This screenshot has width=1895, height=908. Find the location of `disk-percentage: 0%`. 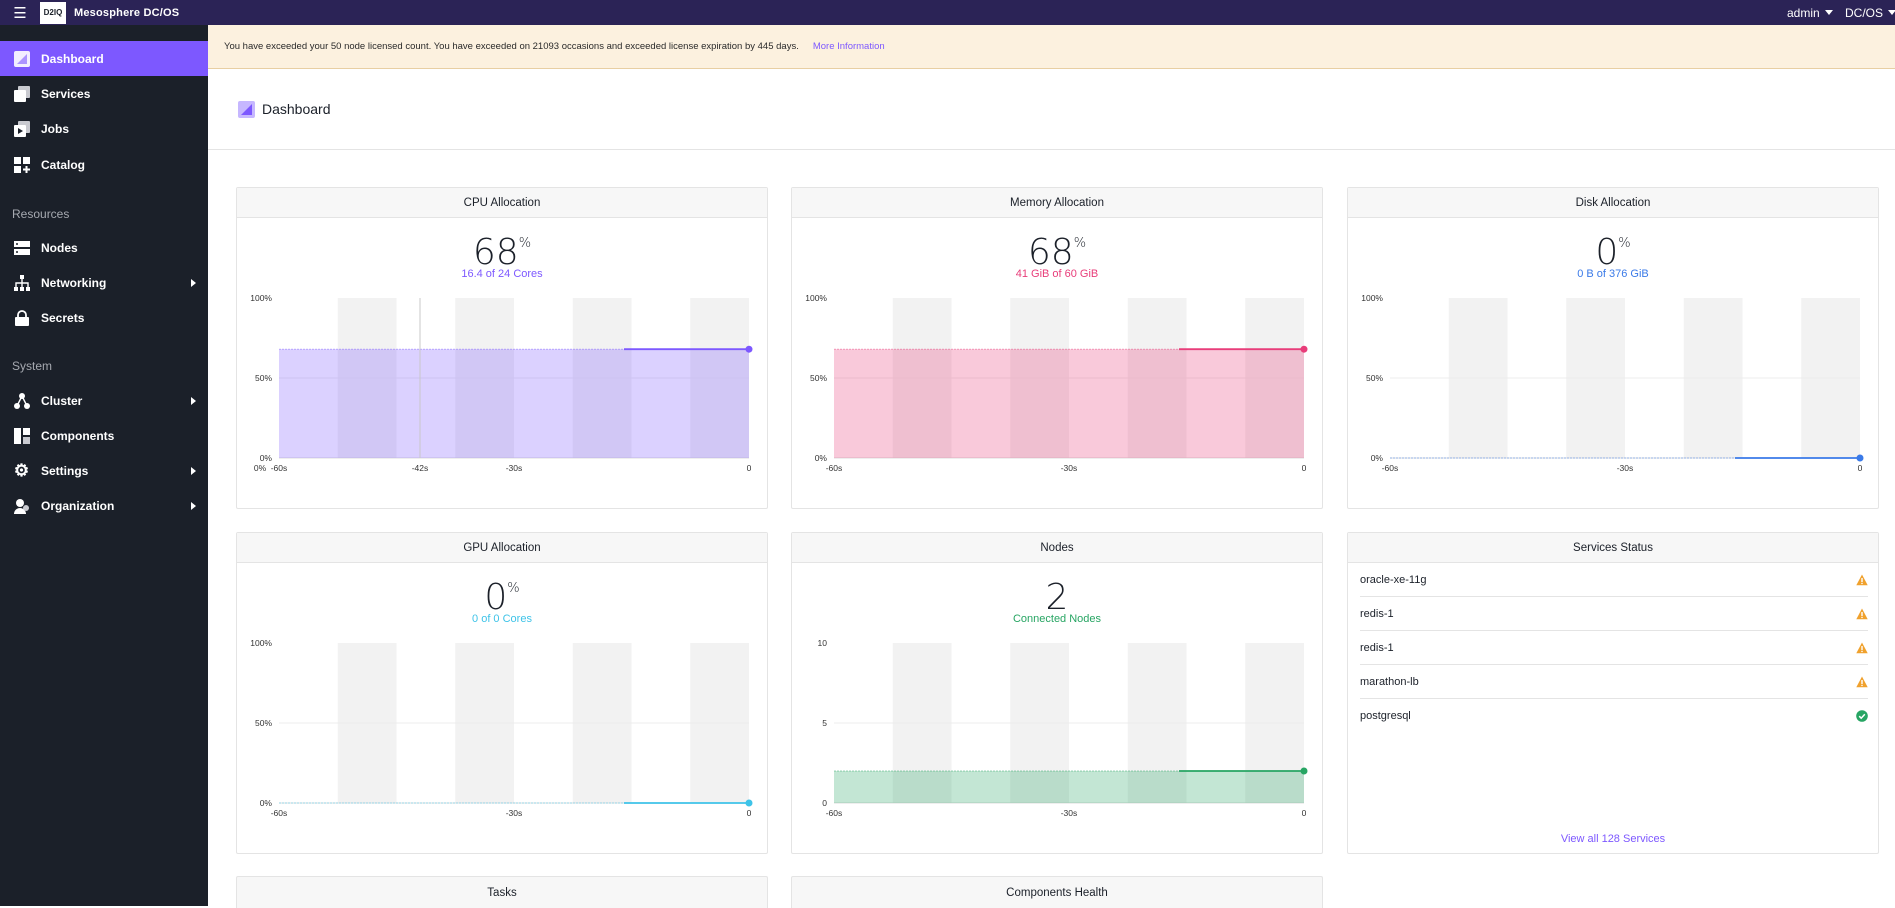

disk-percentage: 0% is located at coordinates (1613, 252).